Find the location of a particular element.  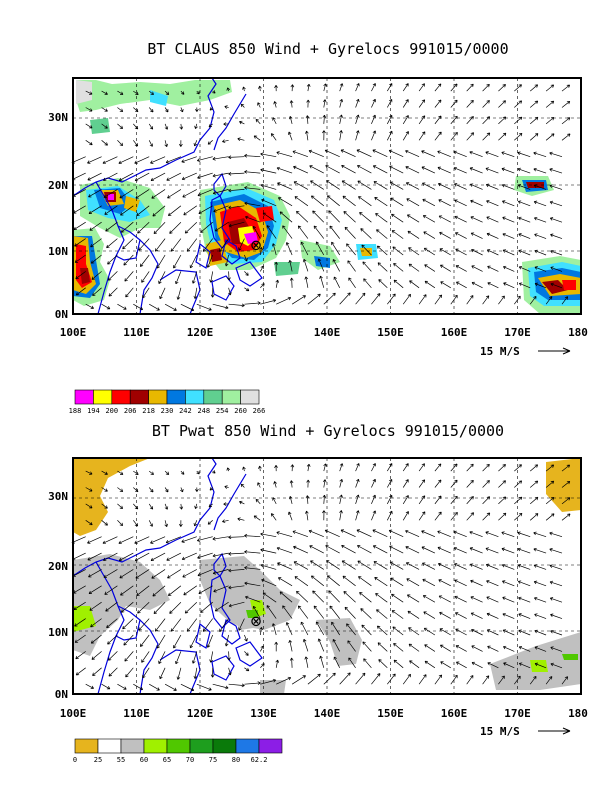

lon-label: 170E is located at coordinates (517, 713).